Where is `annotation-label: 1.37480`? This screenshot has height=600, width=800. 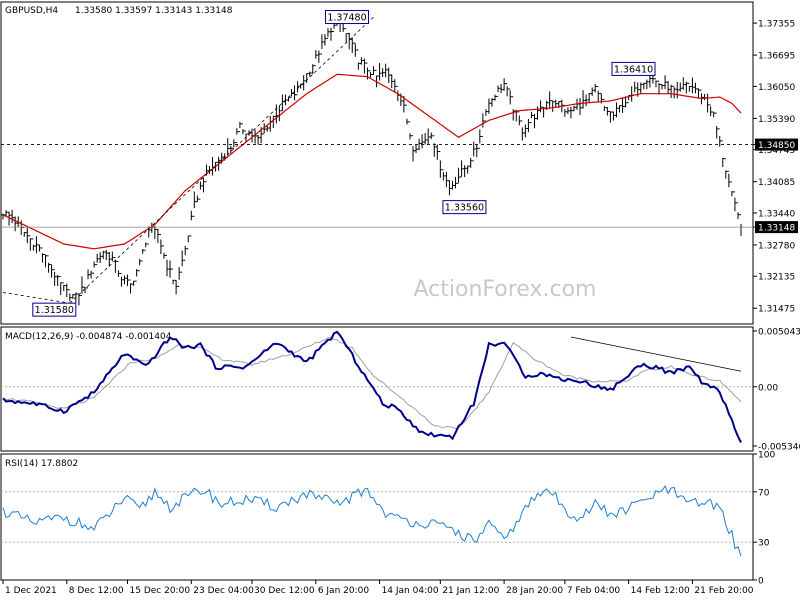
annotation-label: 1.37480 is located at coordinates (346, 18).